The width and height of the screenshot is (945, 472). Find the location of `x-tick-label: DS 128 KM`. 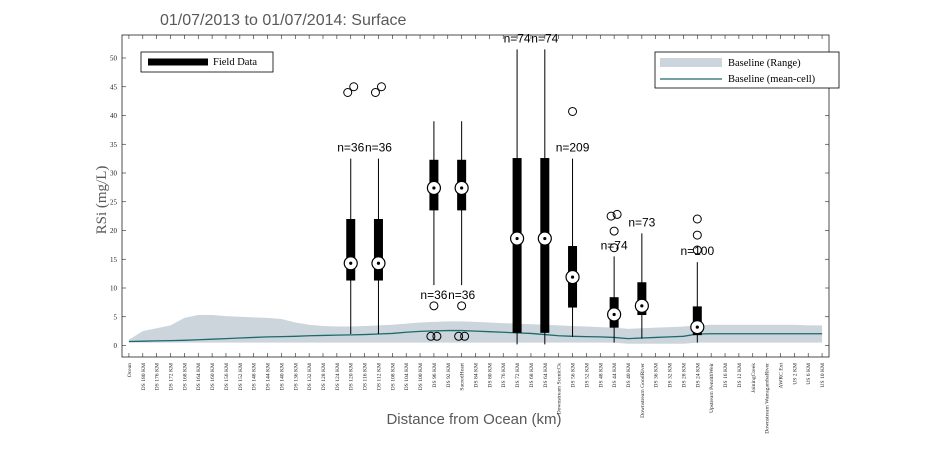

x-tick-label: DS 128 KM is located at coordinates (324, 376).